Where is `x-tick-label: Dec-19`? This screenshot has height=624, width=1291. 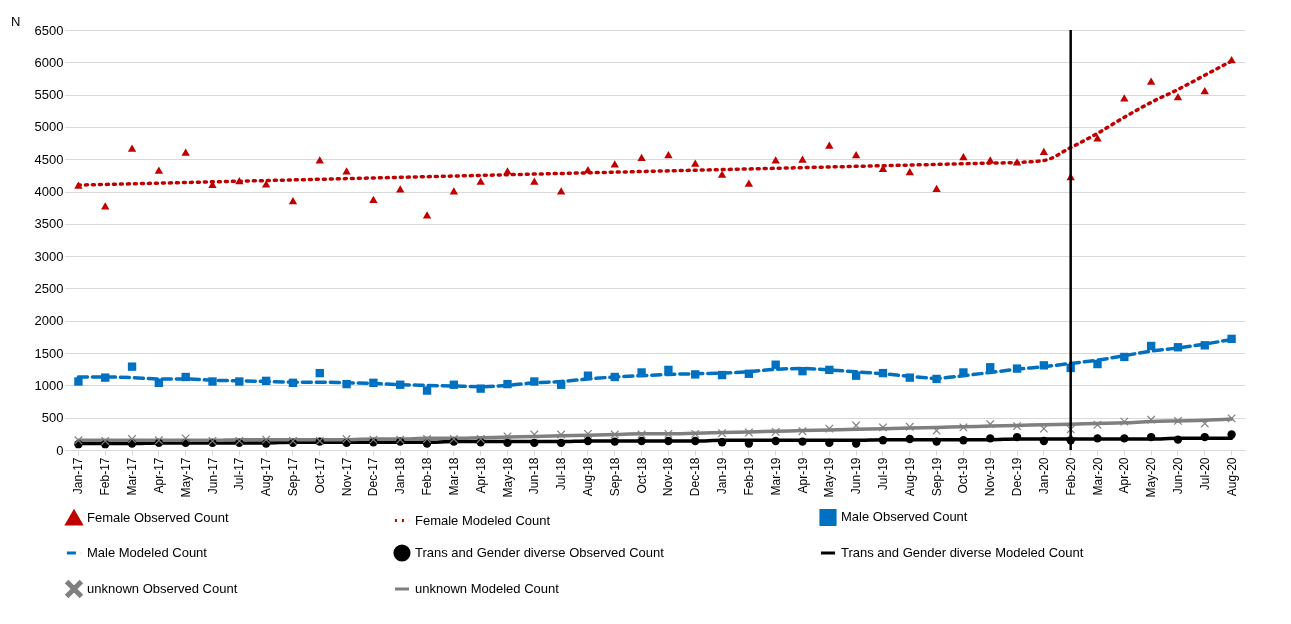
x-tick-label: Dec-19 is located at coordinates (1017, 477).